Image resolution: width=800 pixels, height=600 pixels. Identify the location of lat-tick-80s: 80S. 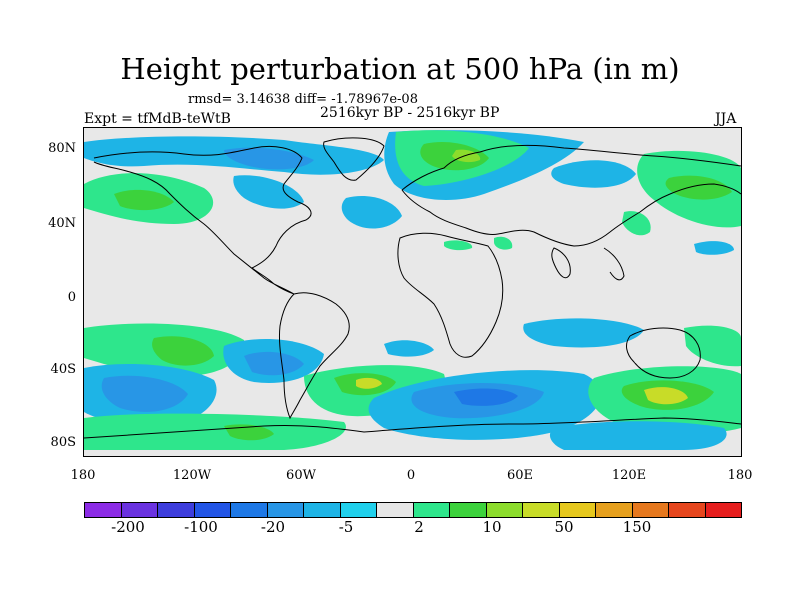
(63, 442).